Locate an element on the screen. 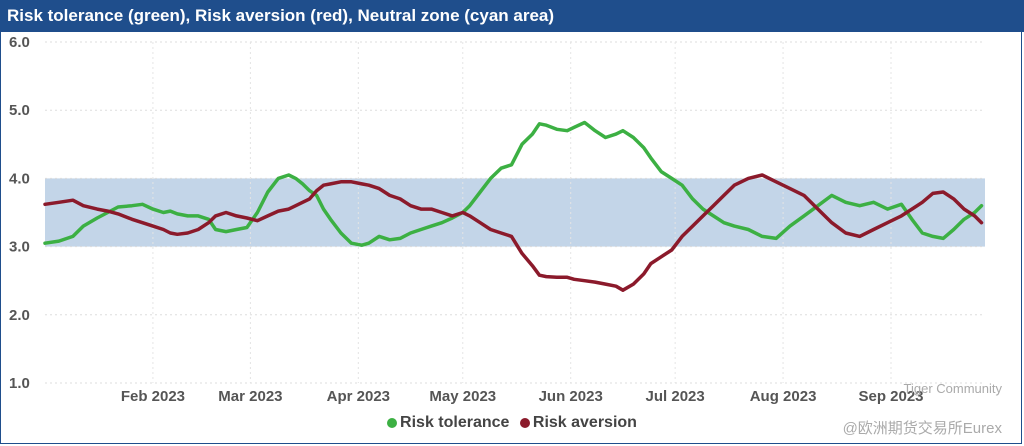 This screenshot has height=446, width=1024. x-tick-label: Mar 2023 is located at coordinates (250, 396).